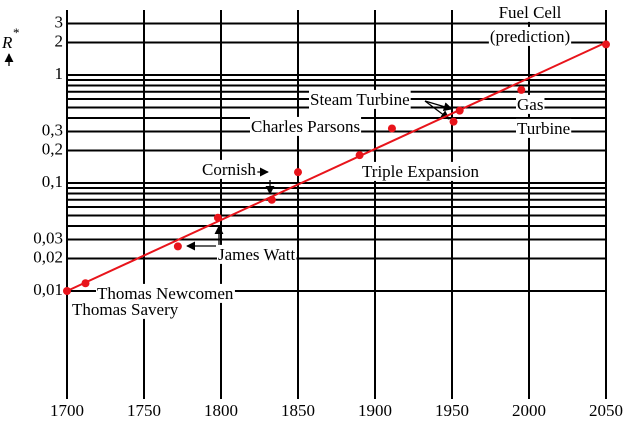  What do you see at coordinates (67, 410) in the screenshot?
I see `x-tick-label: 1700` at bounding box center [67, 410].